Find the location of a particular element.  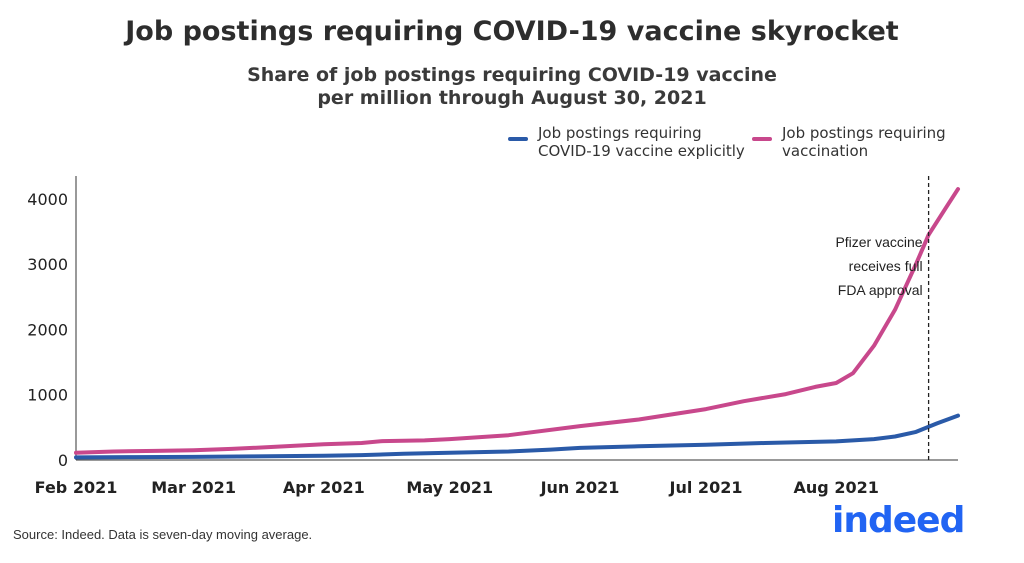

annotation-label: Pfizer vaccine is located at coordinates (878, 242).